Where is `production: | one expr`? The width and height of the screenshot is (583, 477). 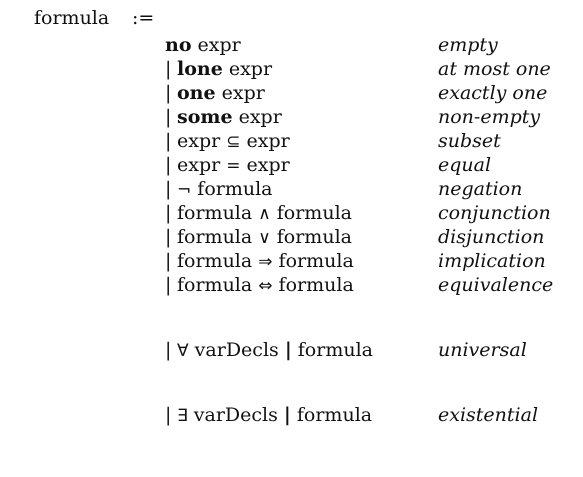 production: | one expr is located at coordinates (215, 93).